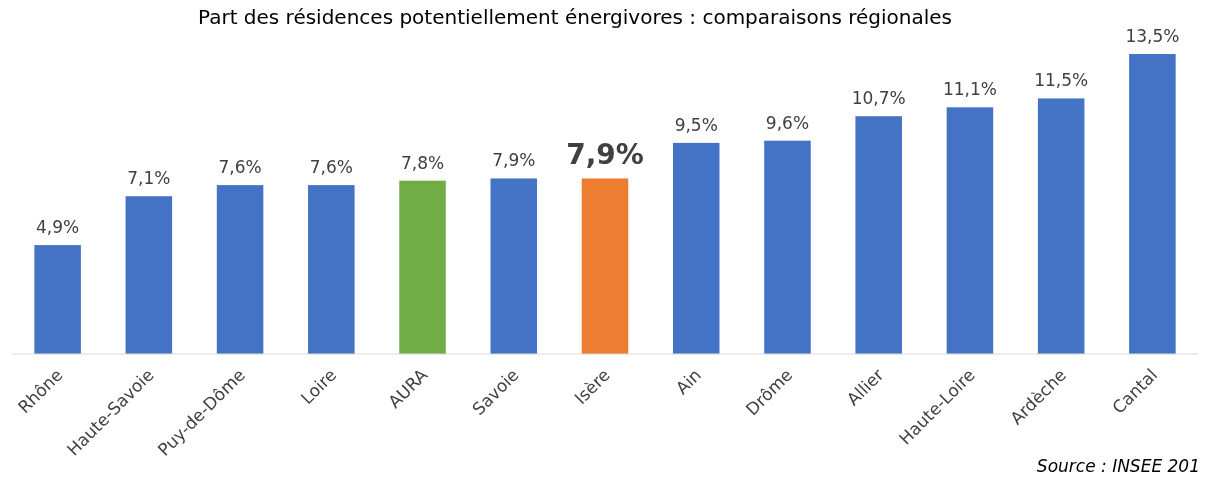  What do you see at coordinates (149, 178) in the screenshot?
I see `data-label: 7,1%` at bounding box center [149, 178].